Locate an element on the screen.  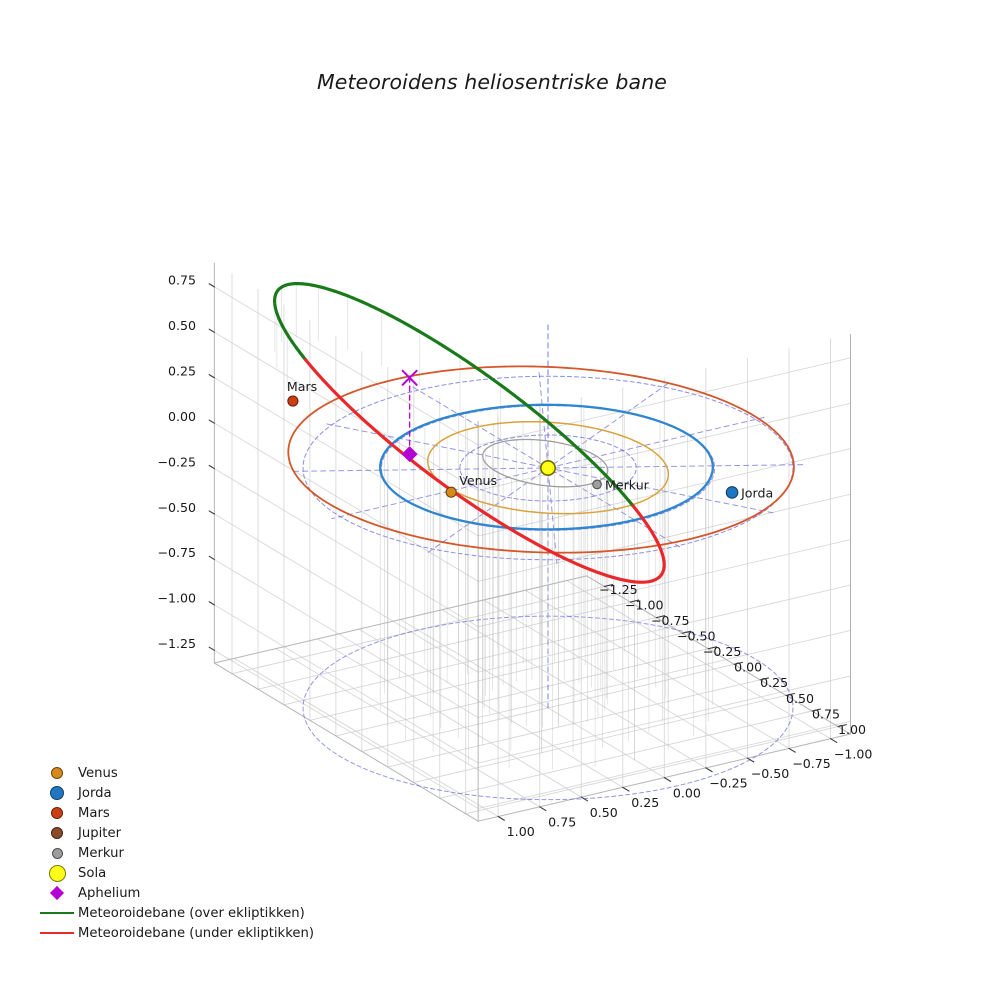
legend-item: Aphelium is located at coordinates (175, 893).